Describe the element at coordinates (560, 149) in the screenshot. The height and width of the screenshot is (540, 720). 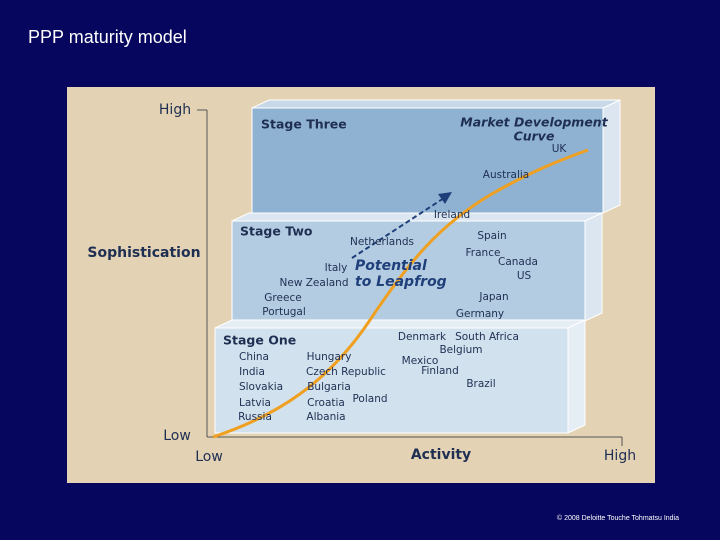
I see `country-label: UK` at that location.